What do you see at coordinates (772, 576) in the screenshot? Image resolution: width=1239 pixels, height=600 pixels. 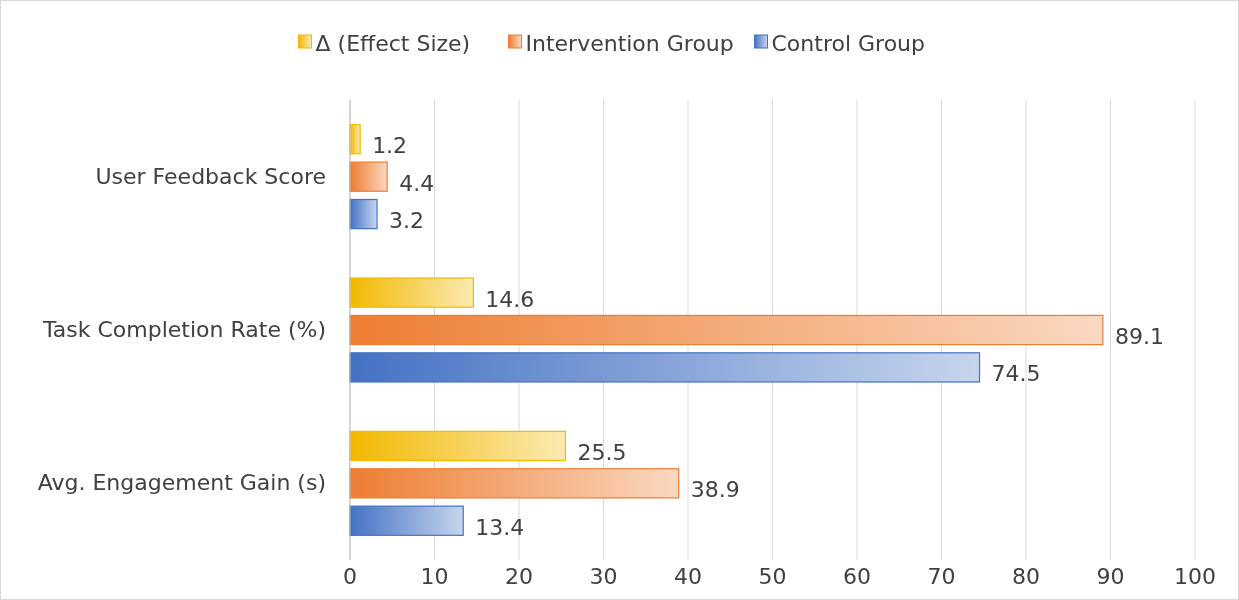 I see `x-tick-label: 50` at bounding box center [772, 576].